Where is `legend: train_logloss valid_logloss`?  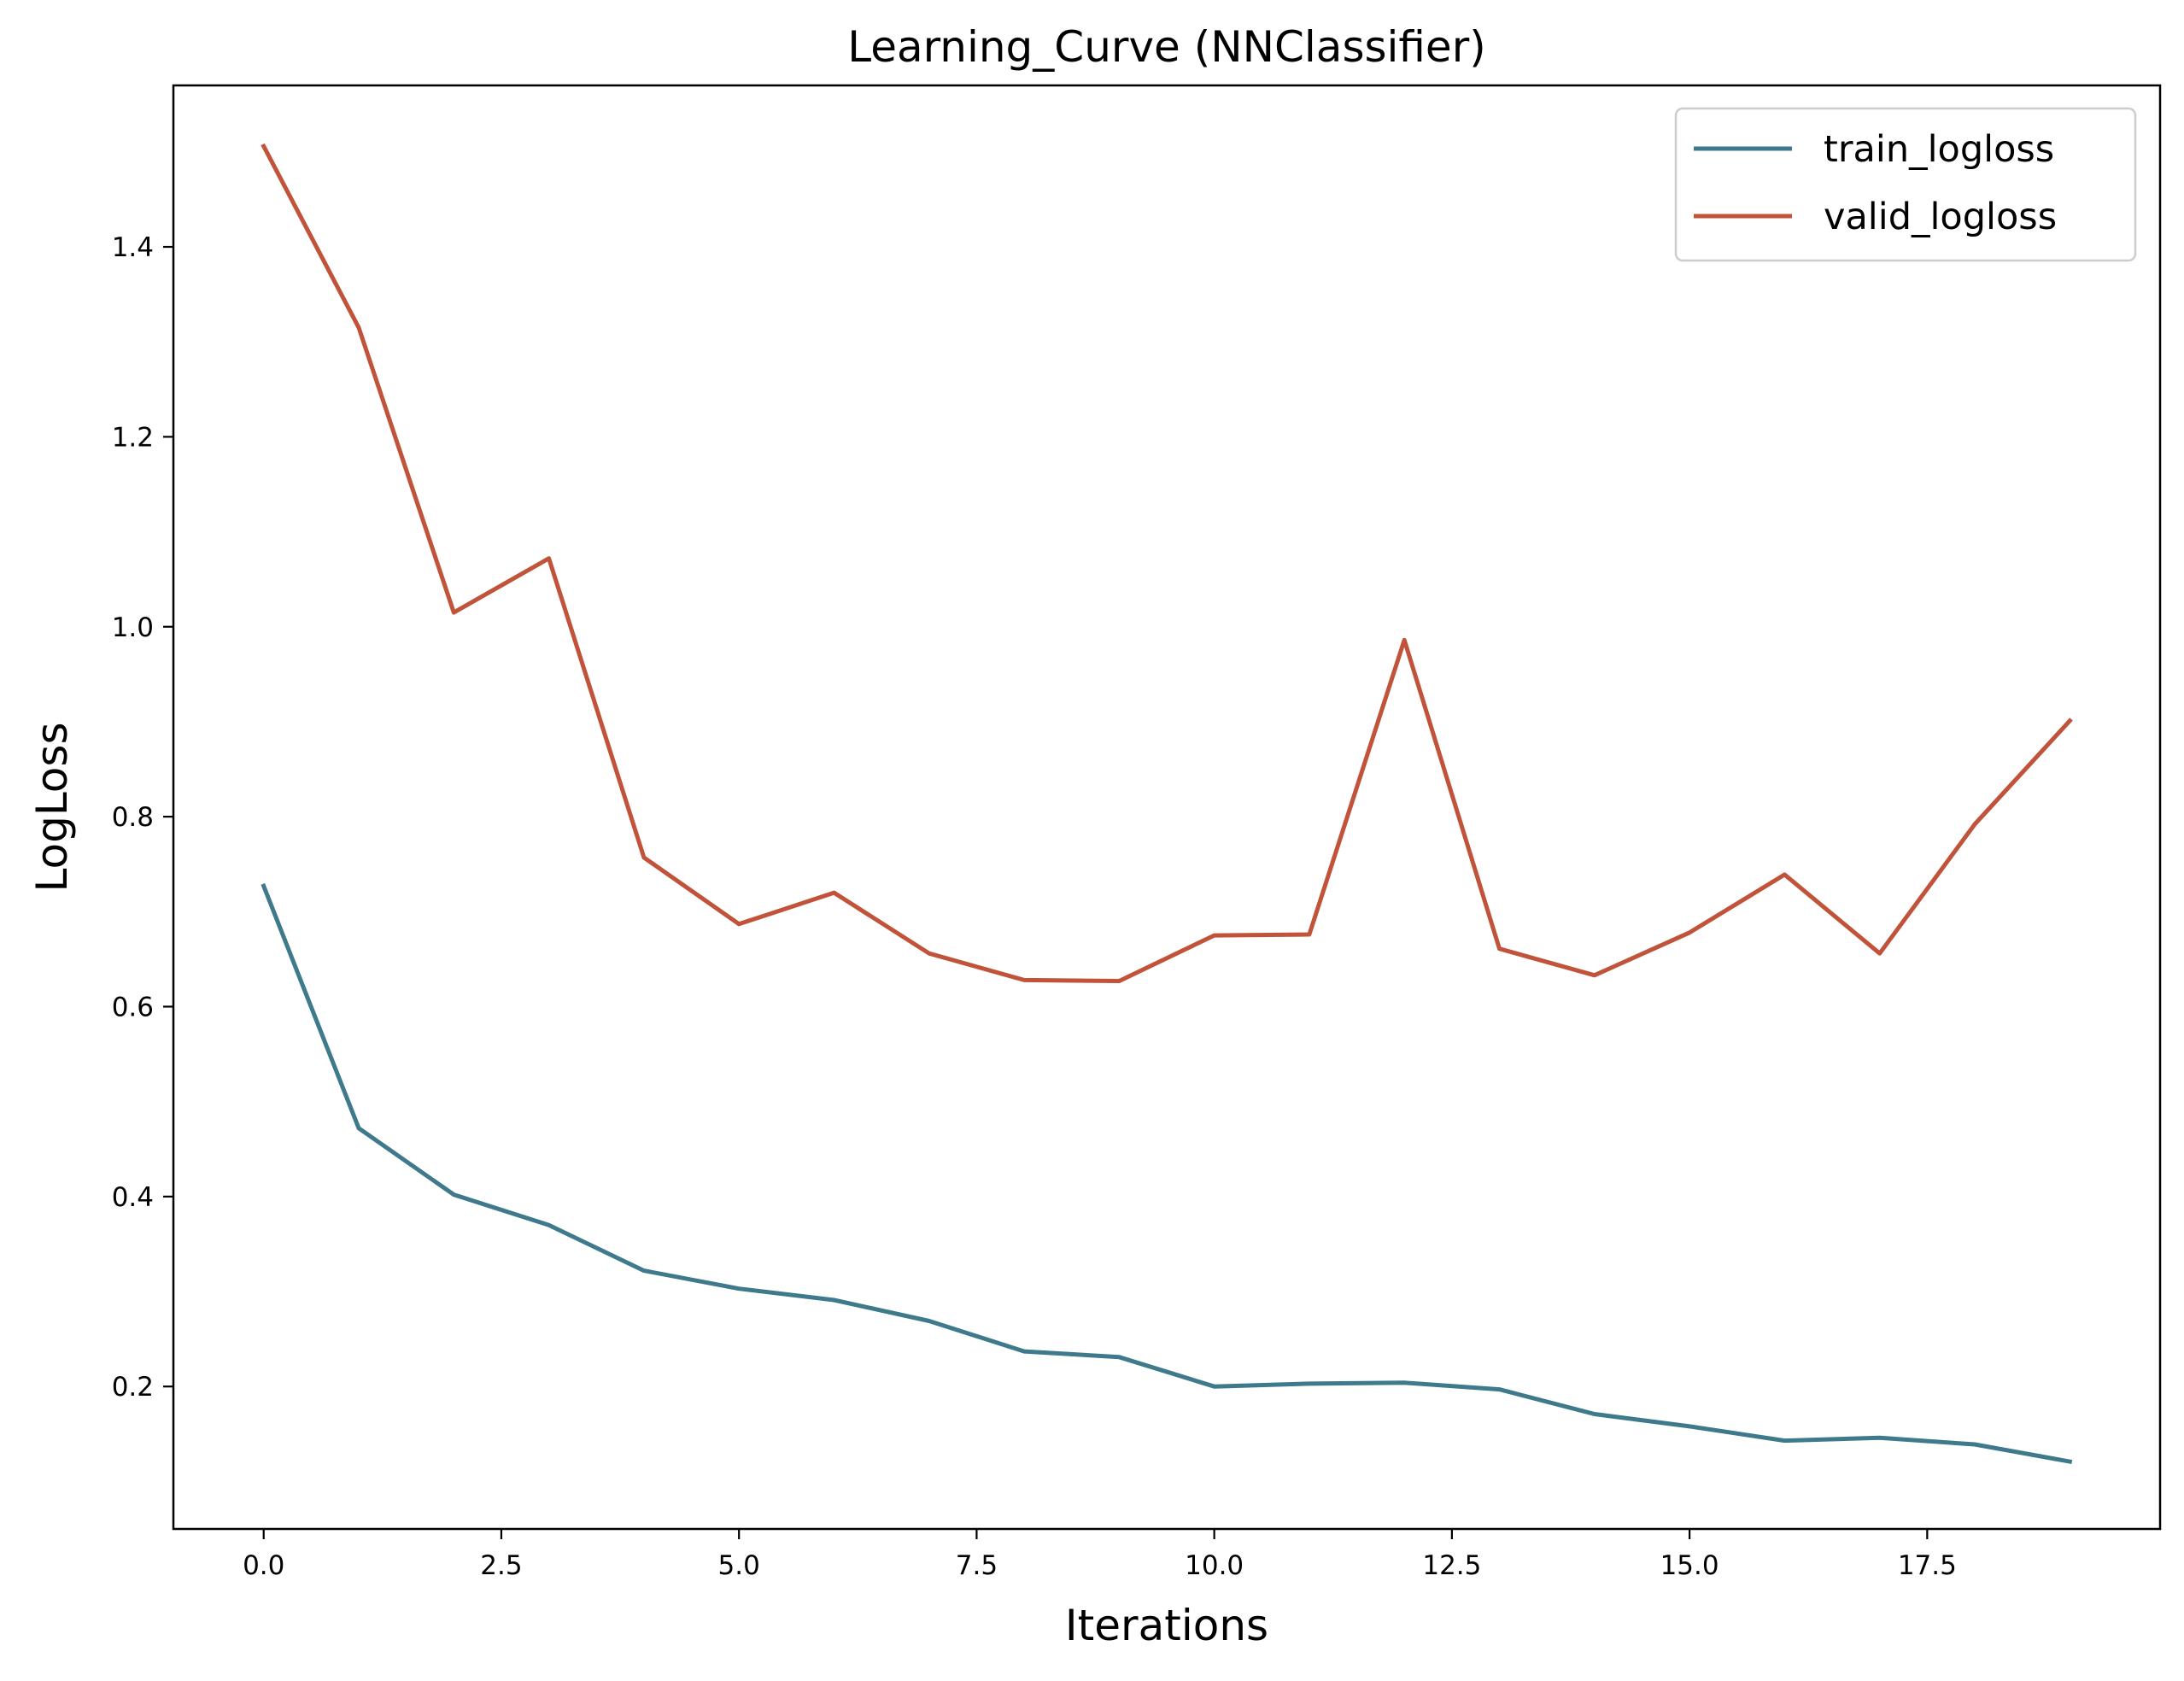 legend: train_logloss valid_logloss is located at coordinates (1905, 184).